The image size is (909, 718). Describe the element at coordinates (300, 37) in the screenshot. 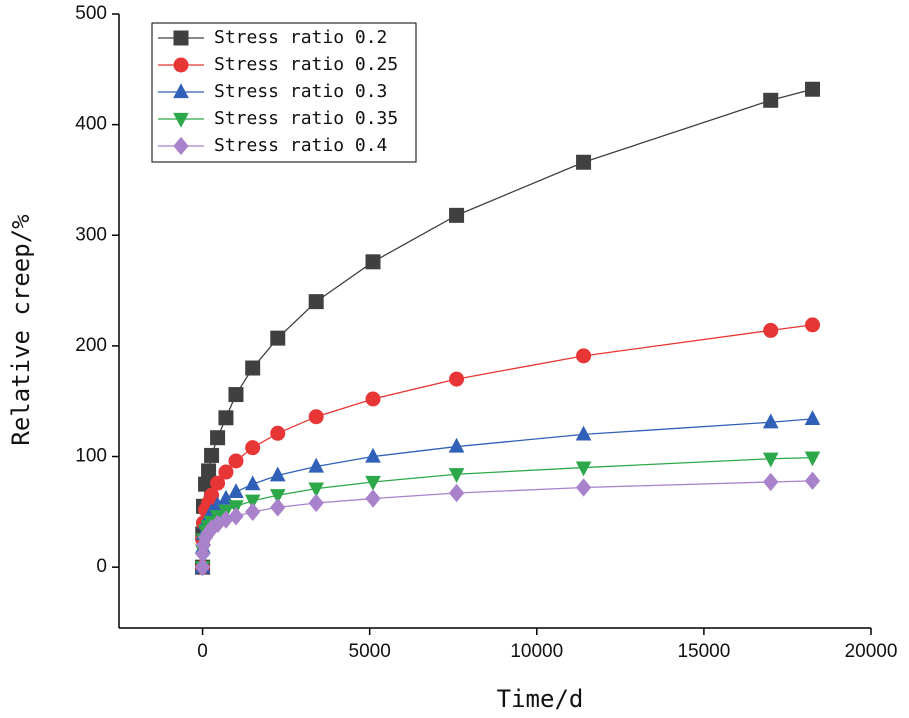

I see `legend-label: Stress ratio 0.2` at that location.